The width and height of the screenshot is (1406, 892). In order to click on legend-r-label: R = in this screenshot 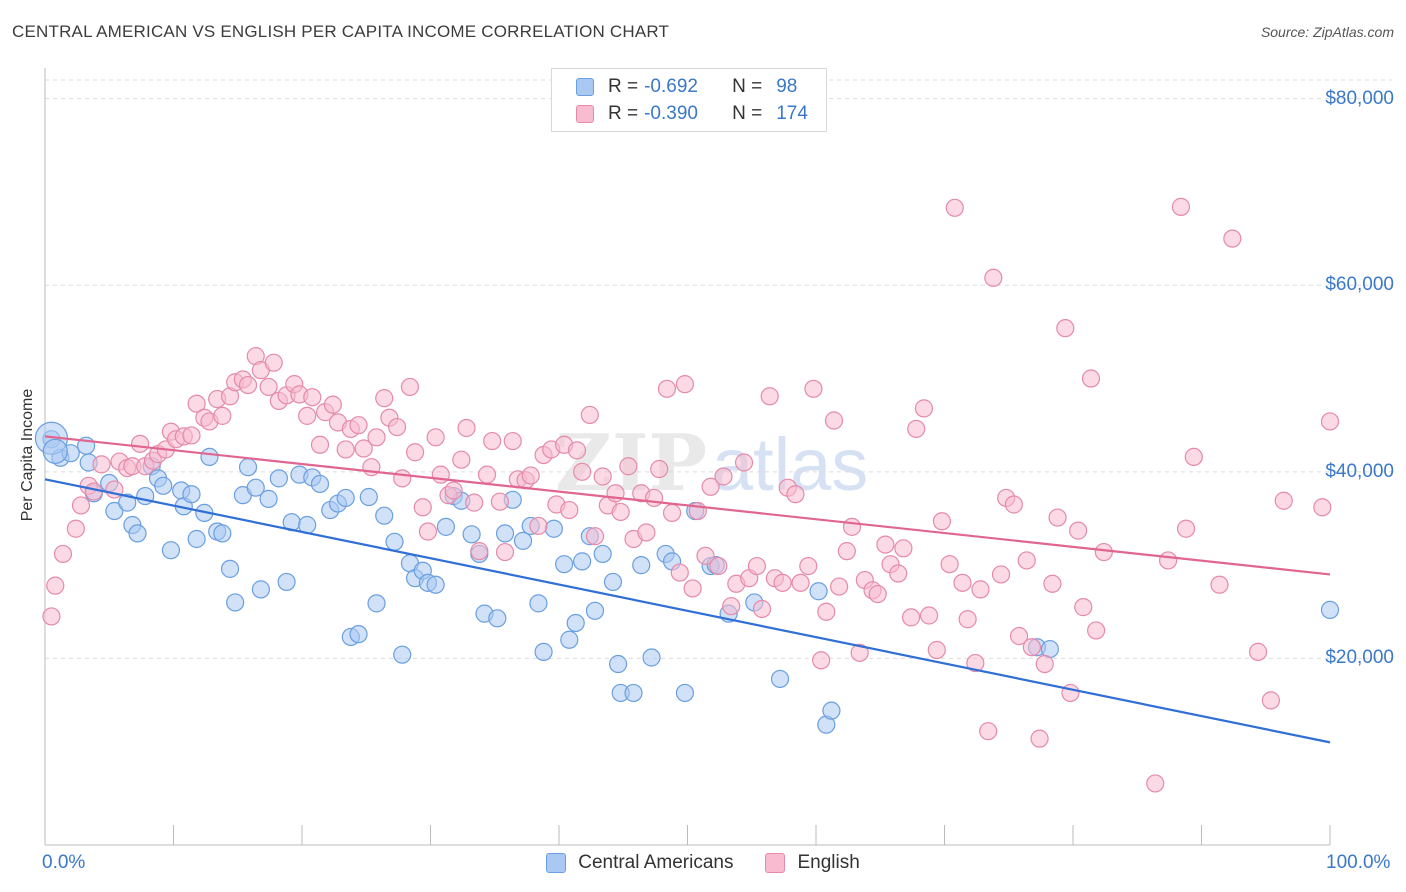, I will do `click(623, 86)`.